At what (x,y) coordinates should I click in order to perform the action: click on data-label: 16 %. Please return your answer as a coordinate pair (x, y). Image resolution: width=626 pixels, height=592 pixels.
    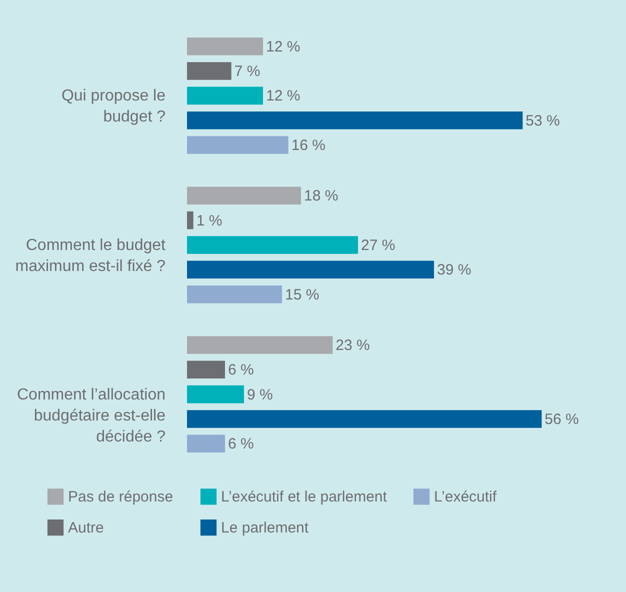
    Looking at the image, I should click on (308, 145).